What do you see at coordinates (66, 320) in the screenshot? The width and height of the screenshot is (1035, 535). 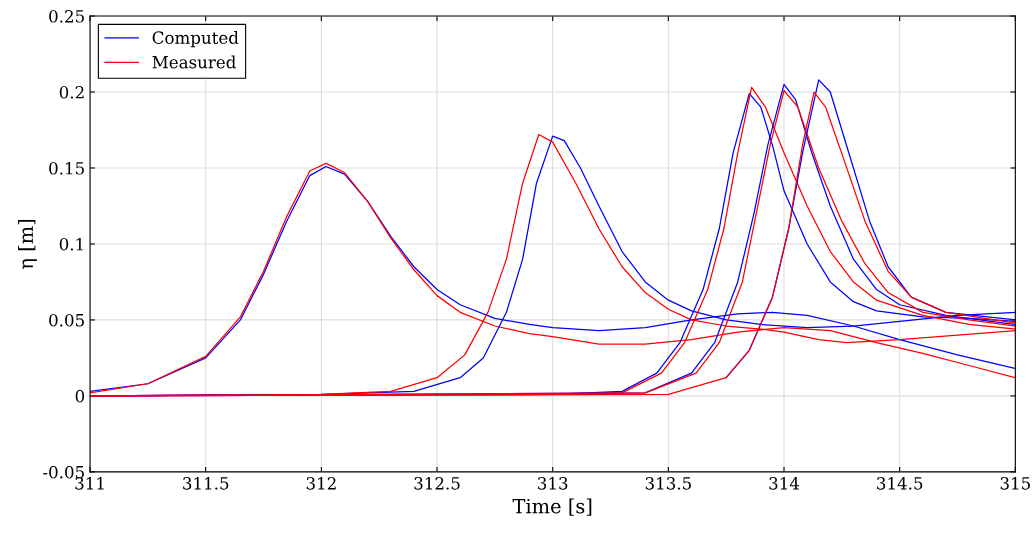 I see `y-tick-label: 0.05` at bounding box center [66, 320].